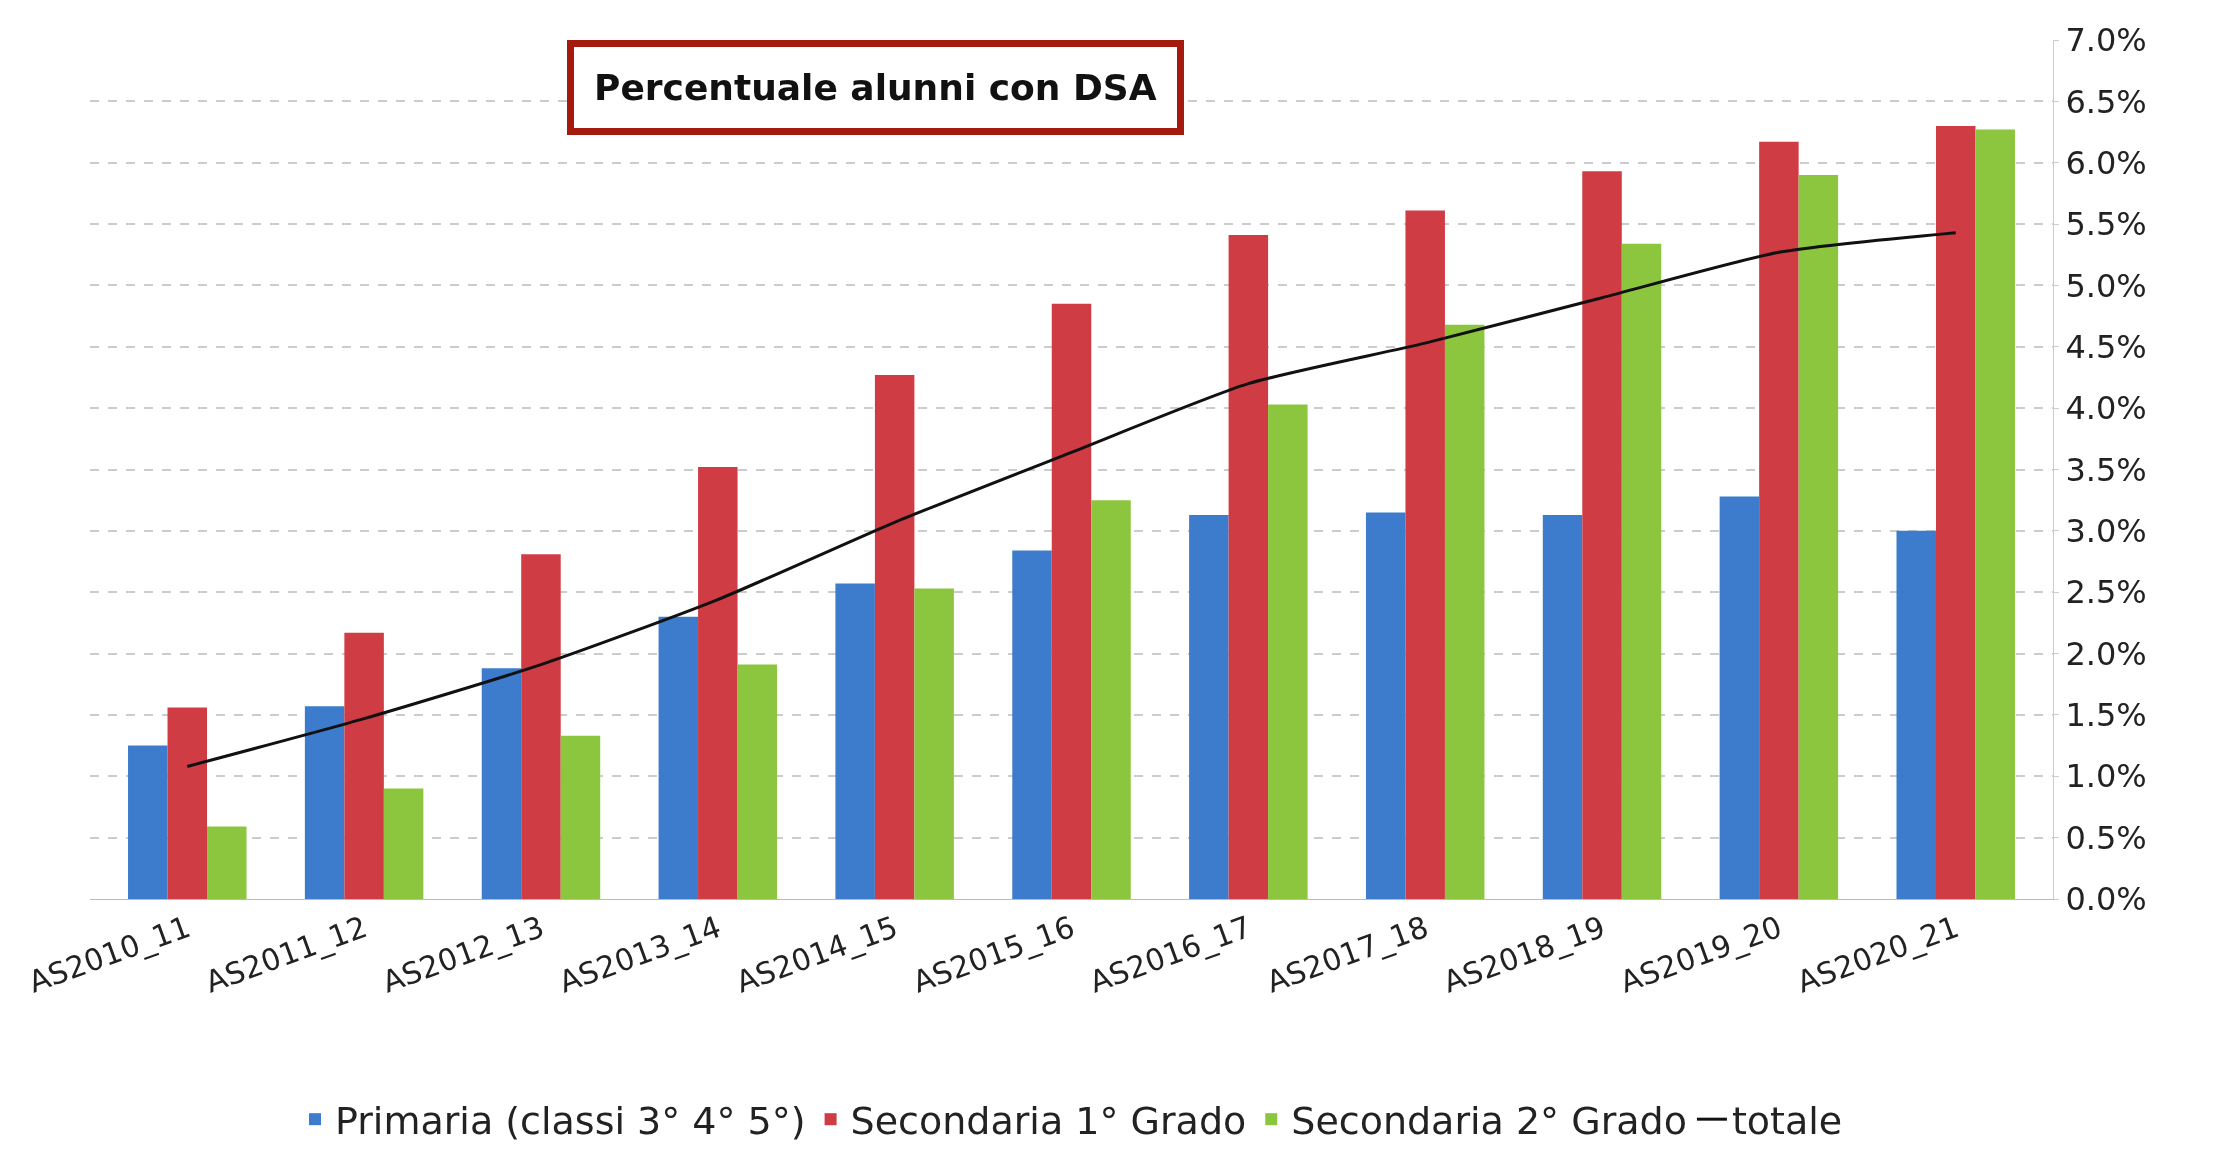 The height and width of the screenshot is (1163, 2223). I want to click on legend-label: totale, so click(1787, 1121).